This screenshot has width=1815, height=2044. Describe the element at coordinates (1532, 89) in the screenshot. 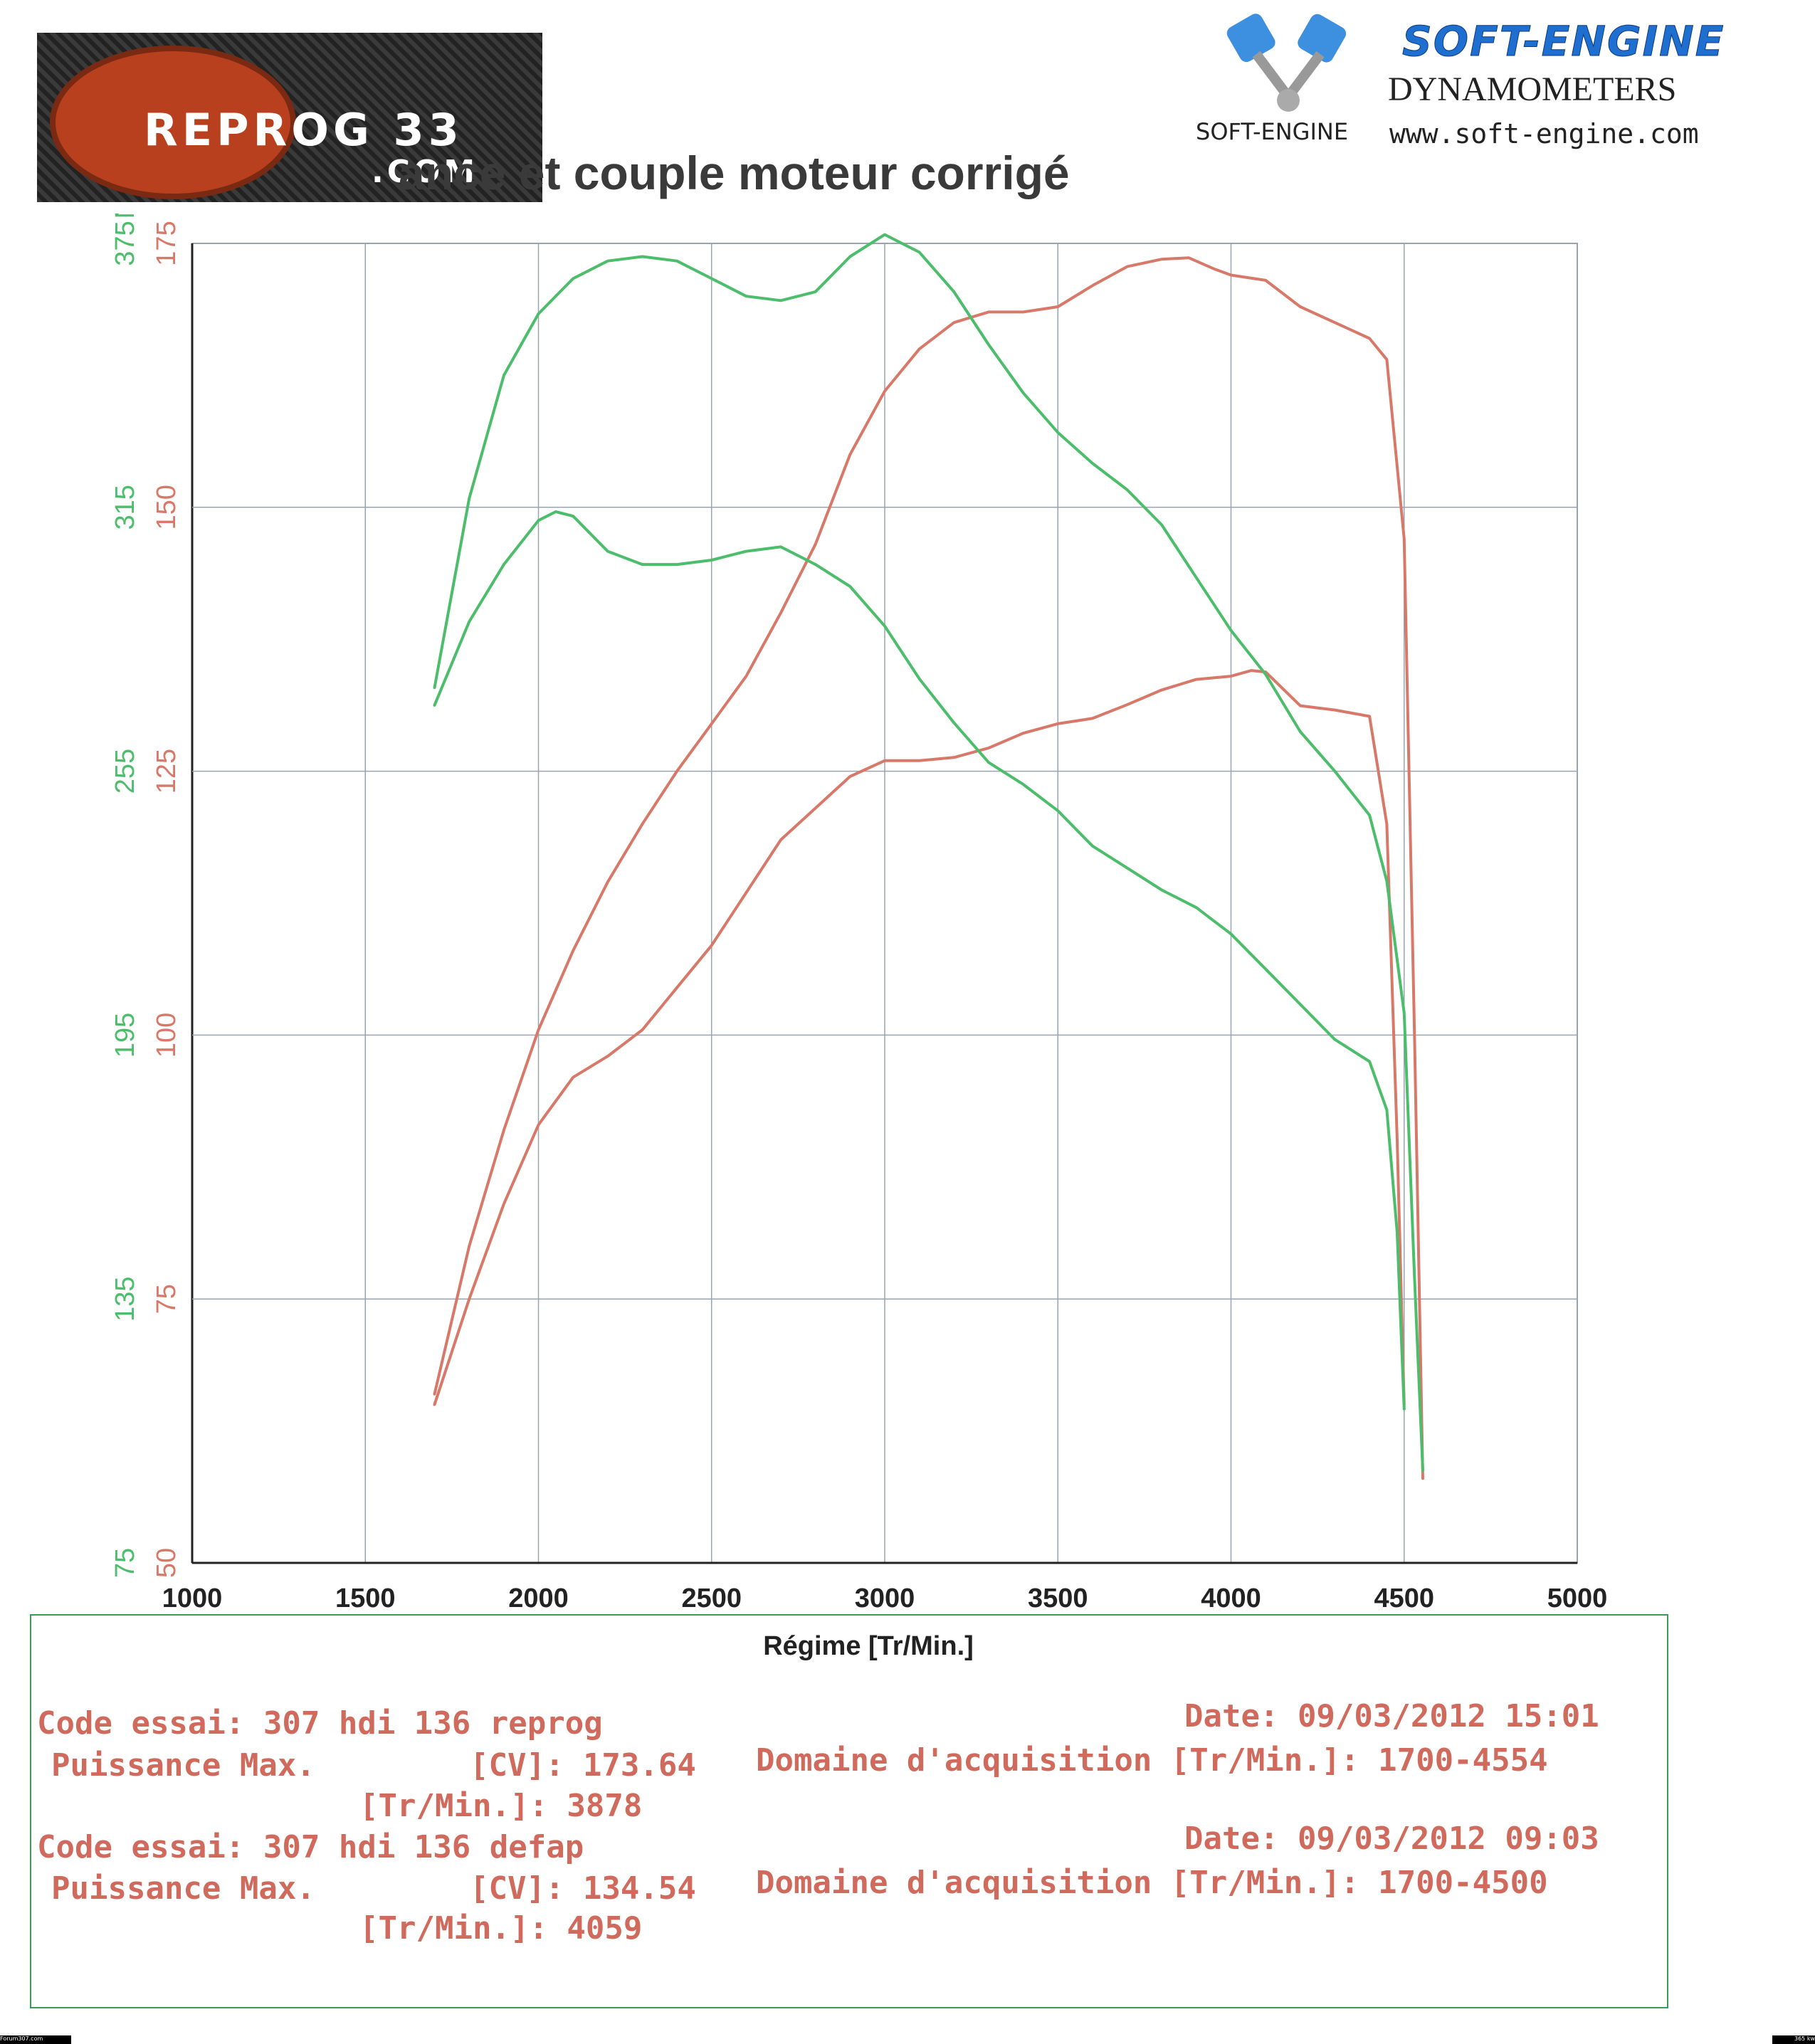

I see `dynamometers-label: DYNAMOMETERS` at that location.